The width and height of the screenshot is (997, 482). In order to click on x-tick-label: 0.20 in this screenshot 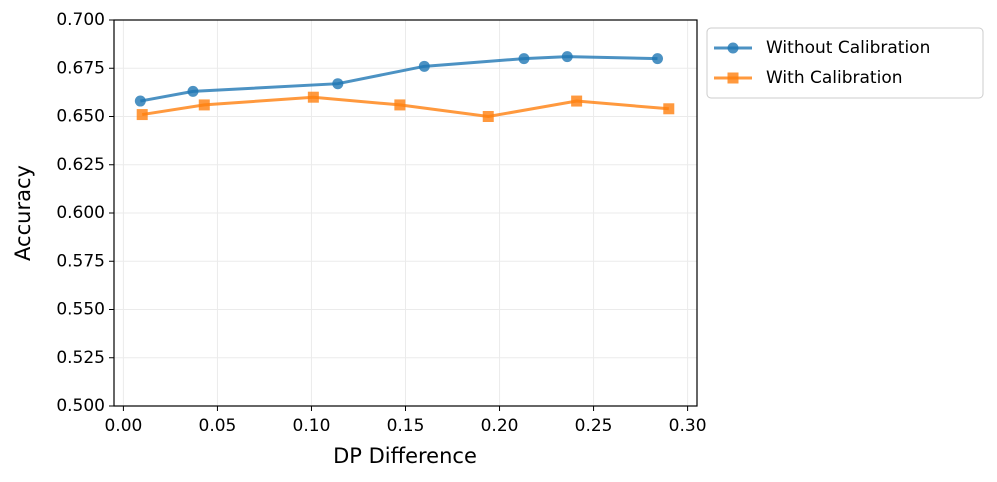, I will do `click(500, 426)`.